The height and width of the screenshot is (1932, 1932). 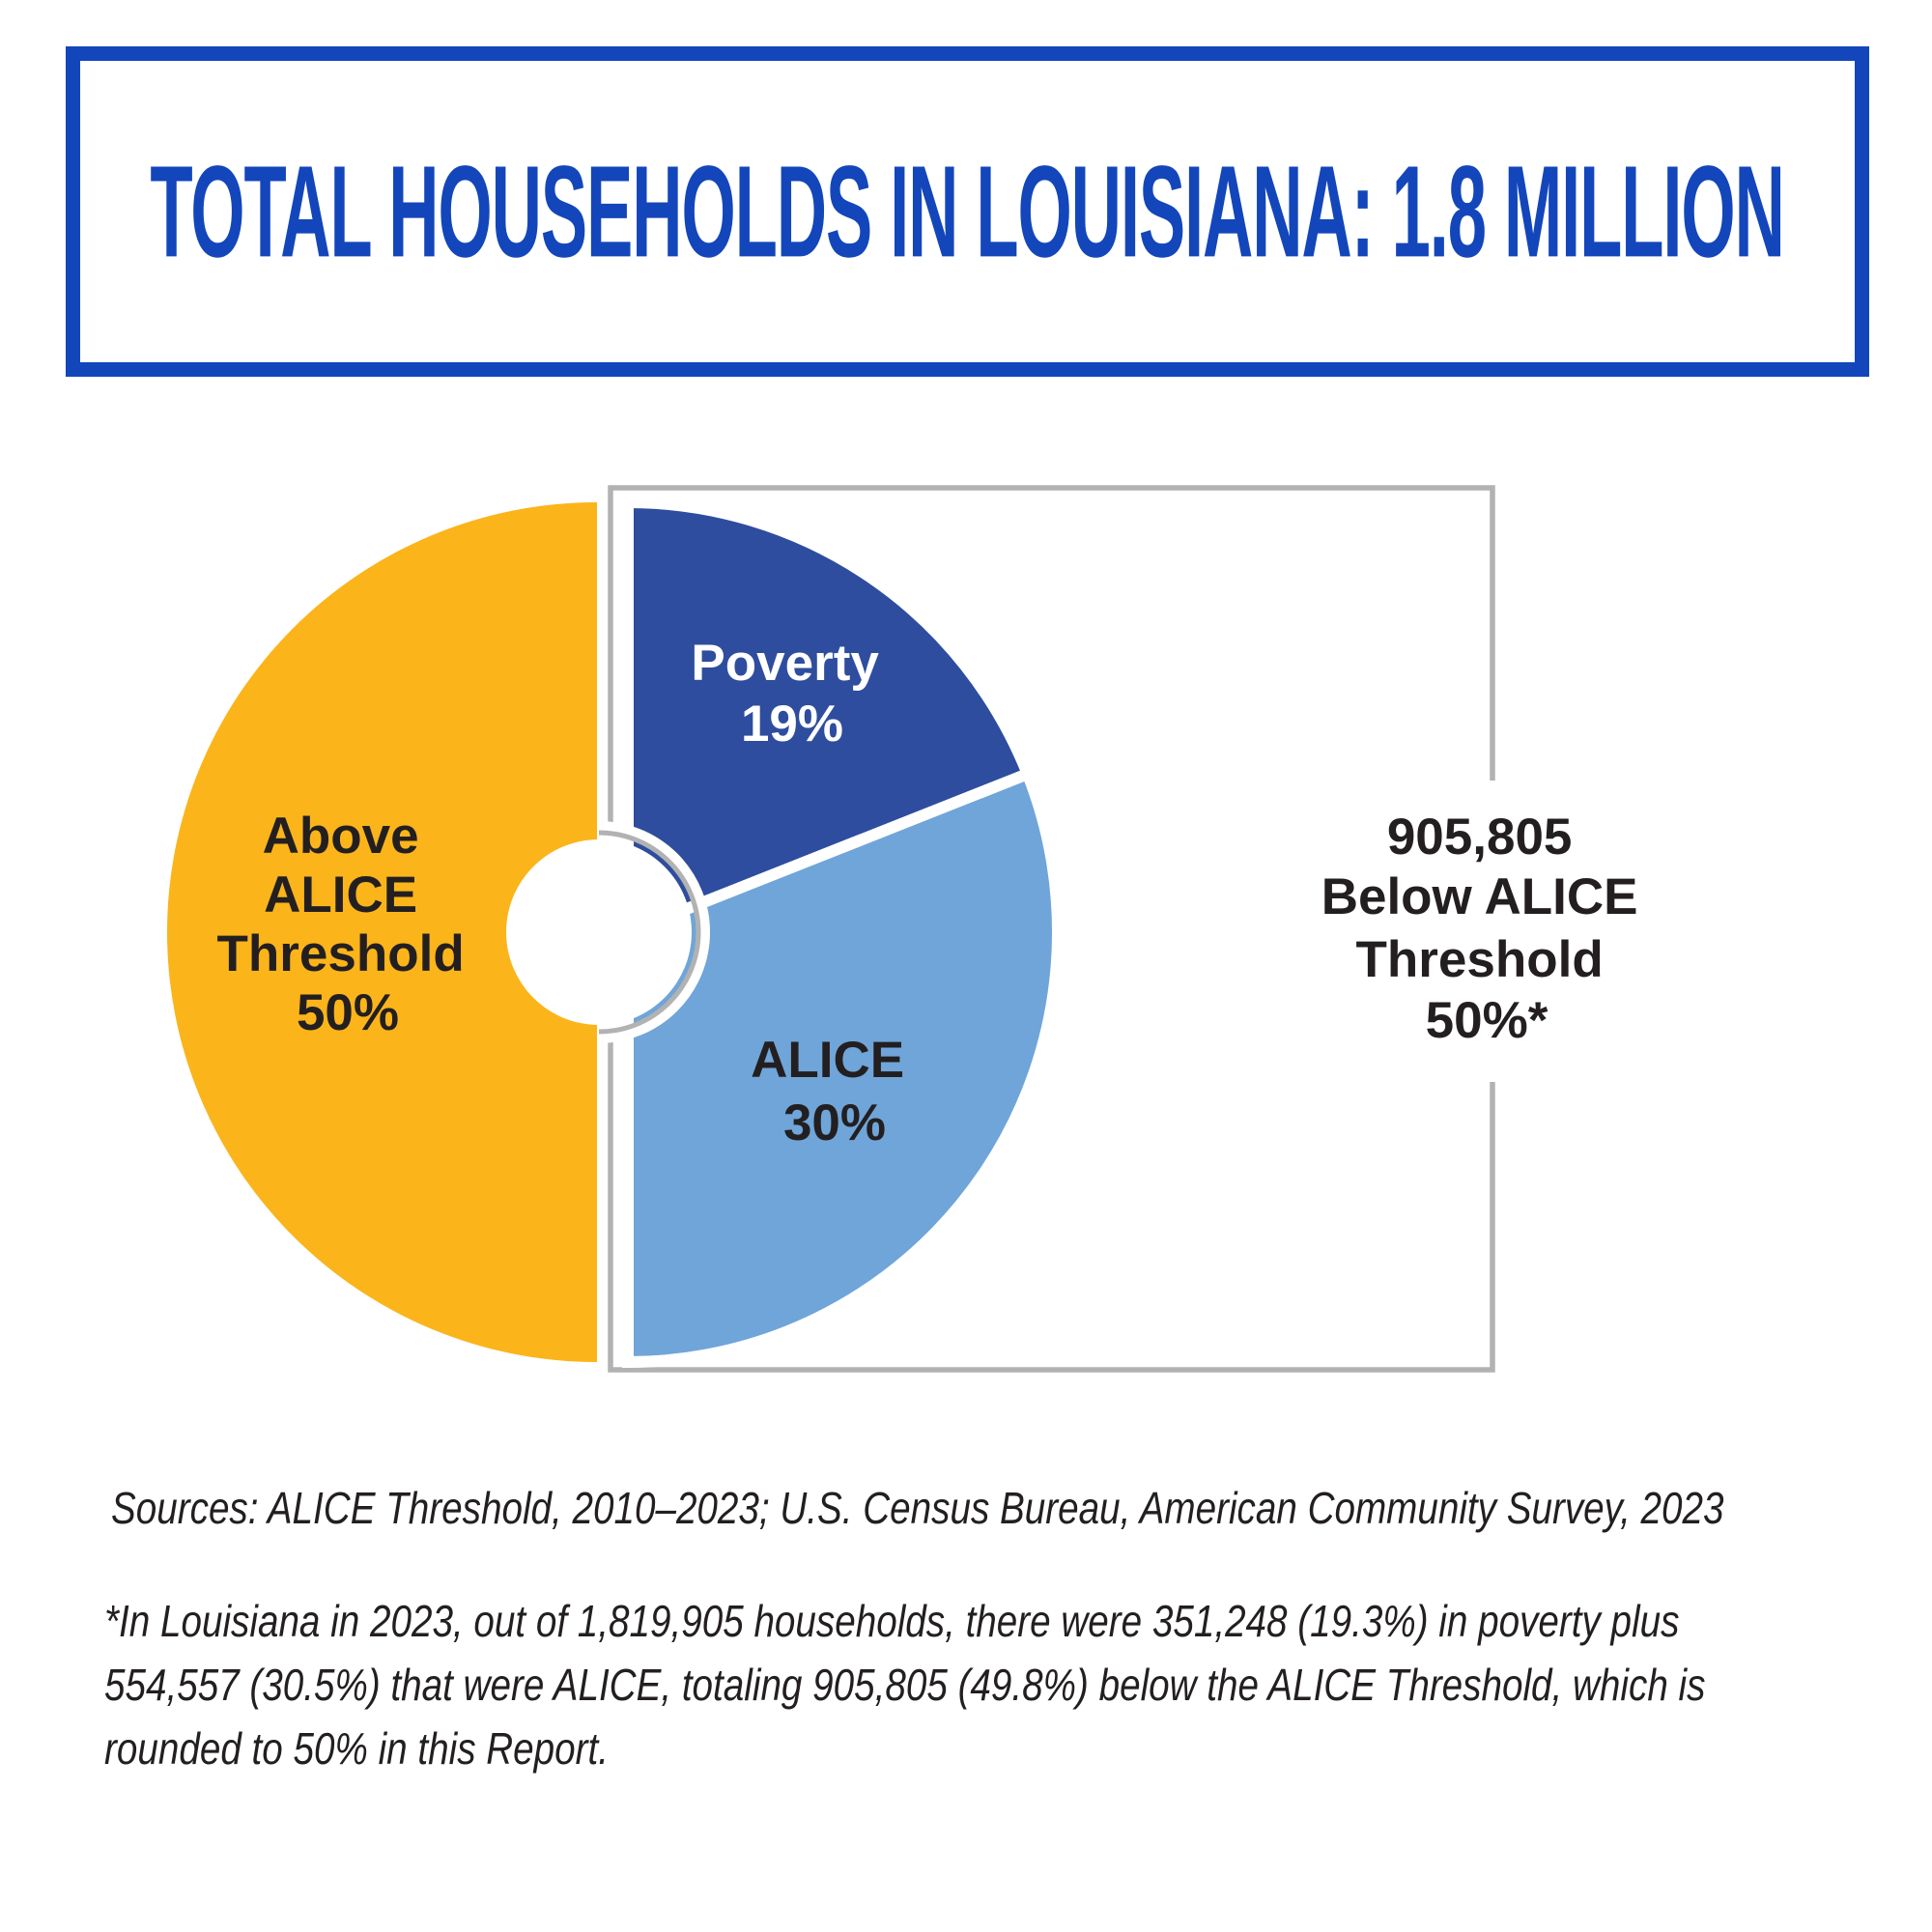 I want to click on slice-above-alice-threshold, so click(x=382, y=932).